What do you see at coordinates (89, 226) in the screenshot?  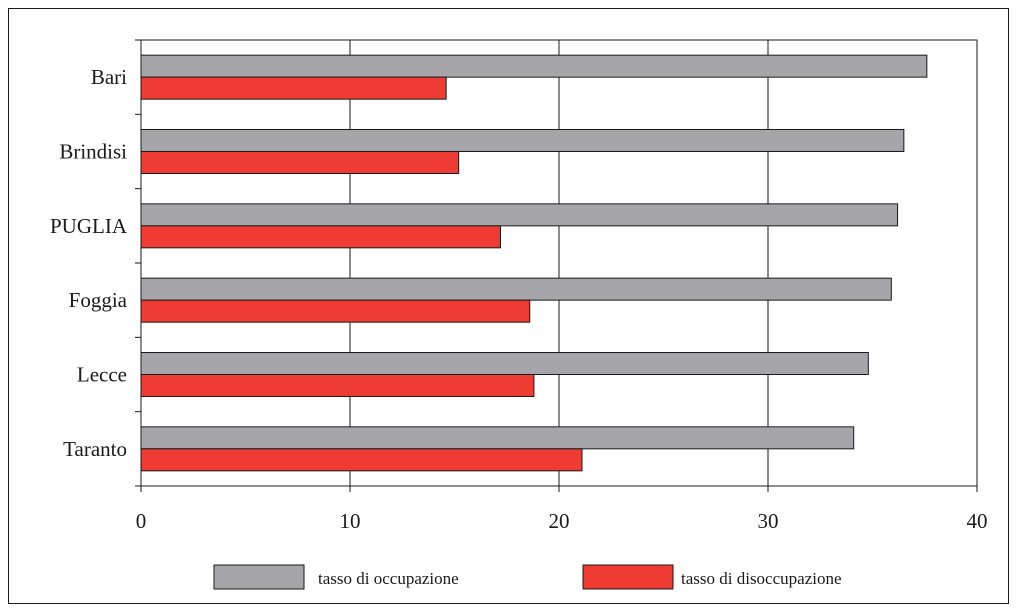 I see `category-label: PUGLIA` at bounding box center [89, 226].